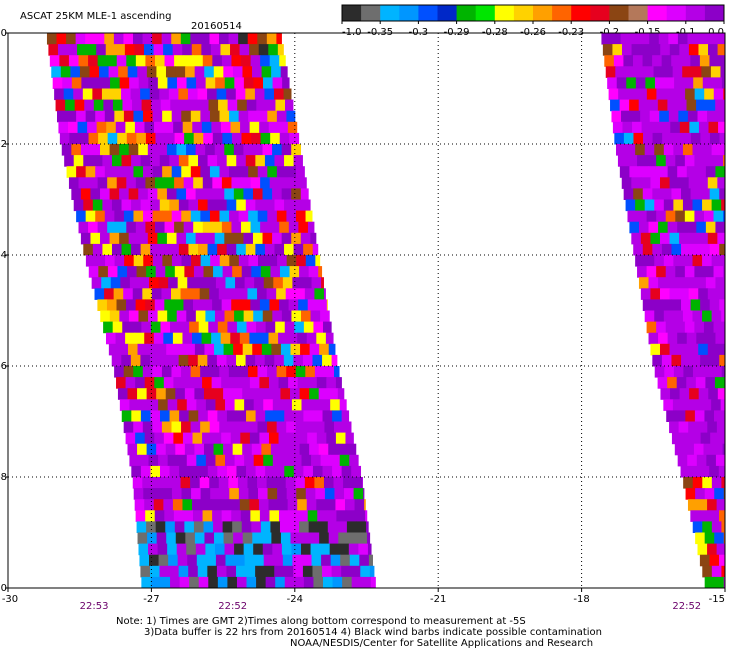 This screenshot has height=650, width=740. Describe the element at coordinates (695, 13) in the screenshot. I see `colorbar-swatch` at that location.